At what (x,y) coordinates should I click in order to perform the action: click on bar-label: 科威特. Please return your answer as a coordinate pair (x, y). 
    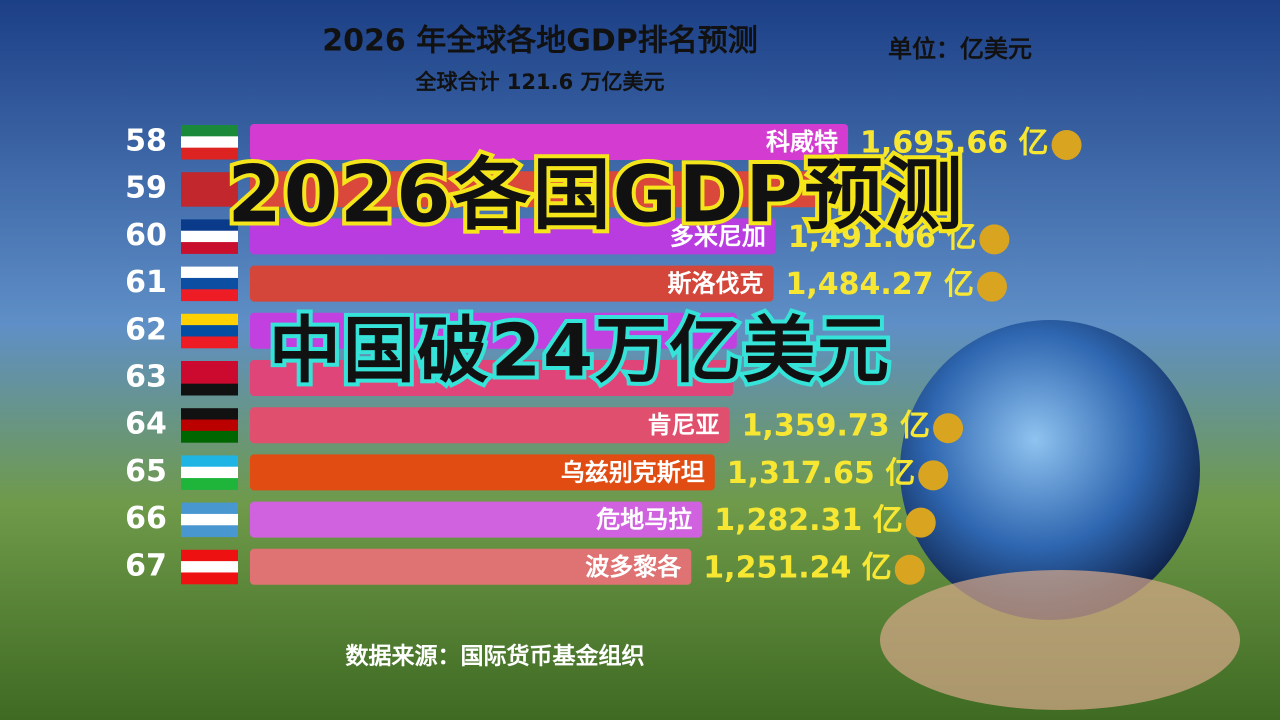
    Looking at the image, I should click on (802, 142).